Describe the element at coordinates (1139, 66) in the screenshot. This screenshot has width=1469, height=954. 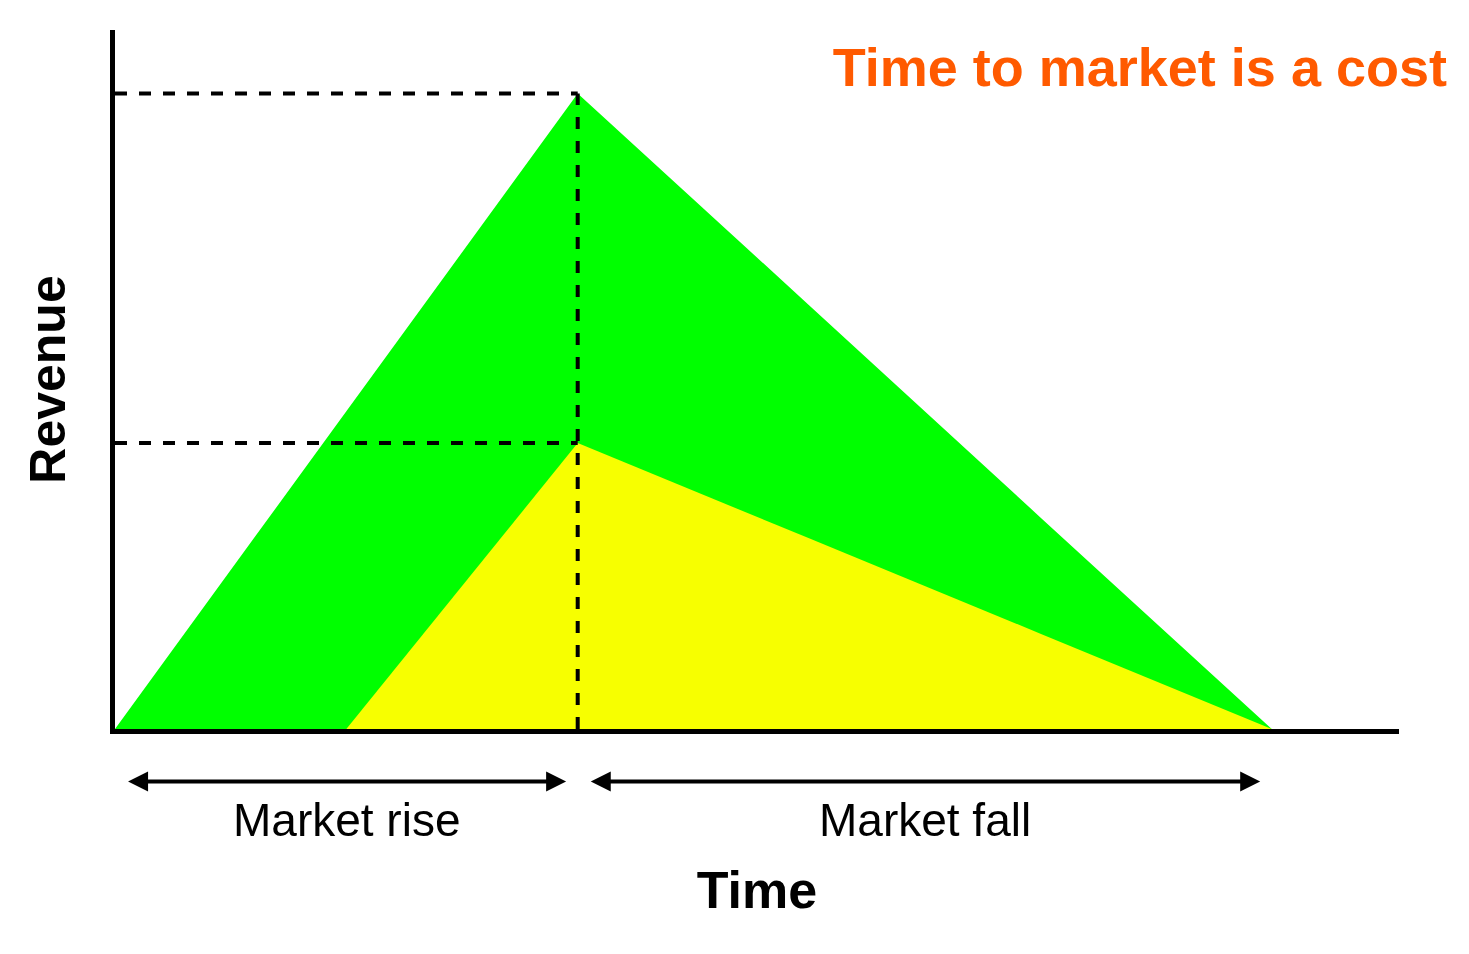
I see `chart-title: Time to market is a cost` at that location.